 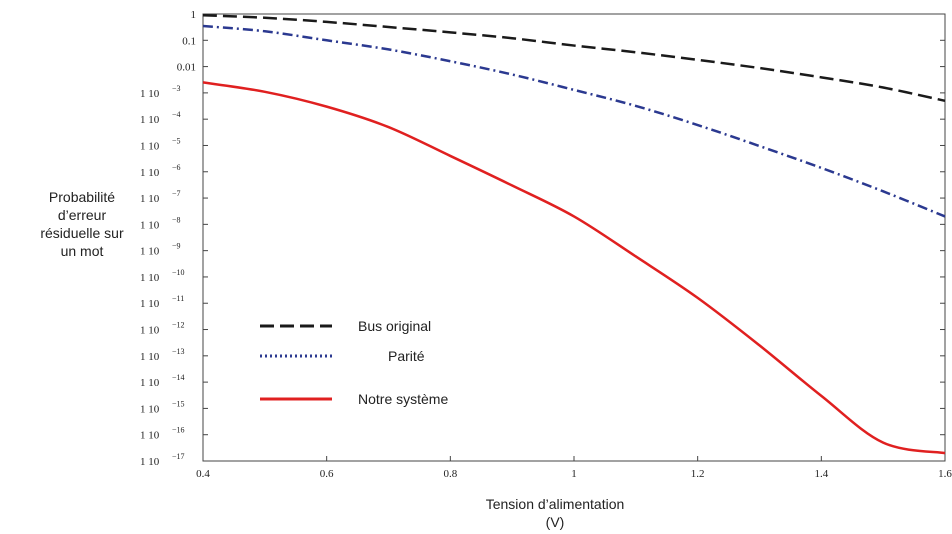 I want to click on x-tick-label: 0.6, so click(x=327, y=474).